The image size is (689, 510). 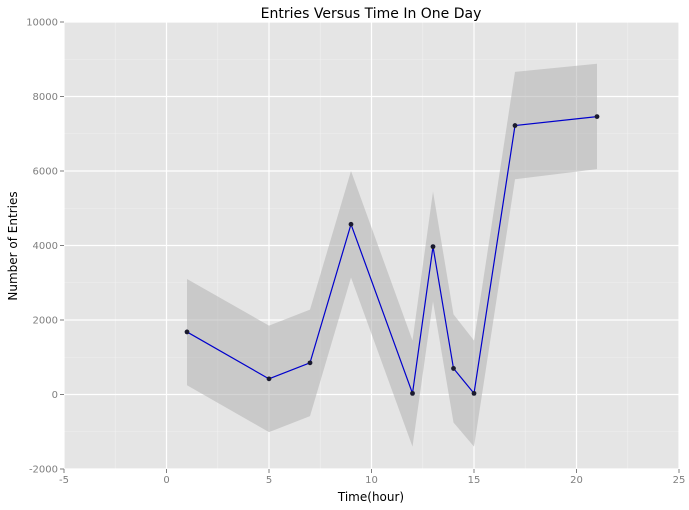 I want to click on y-tick-label: 4000, so click(x=45, y=246).